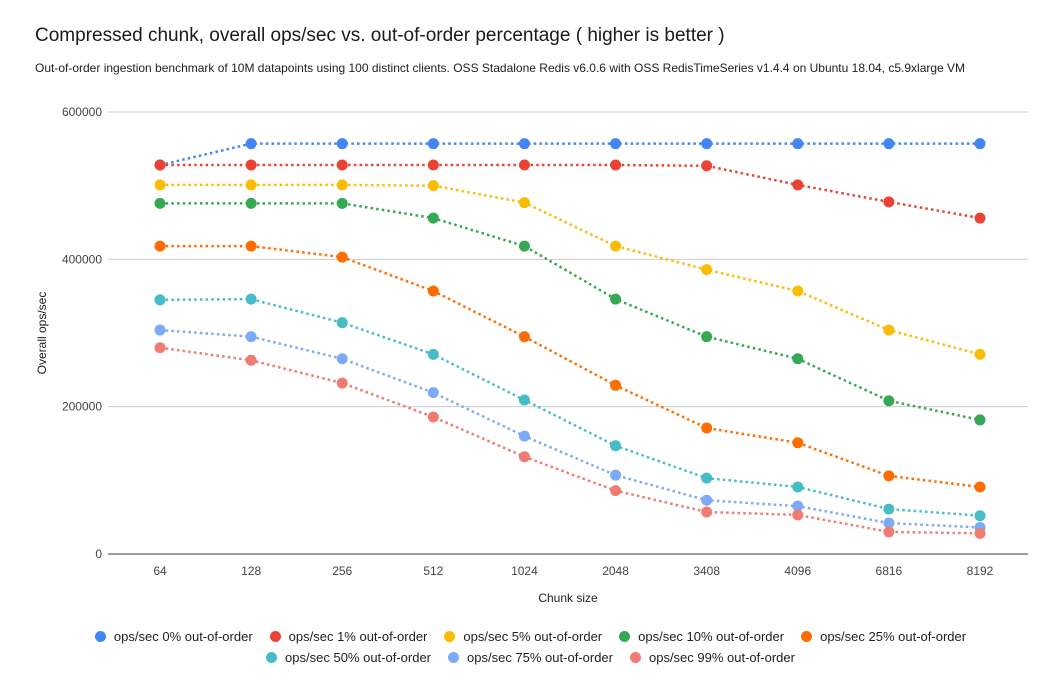 This screenshot has width=1061, height=697. I want to click on legend-item: ops/sec 0% out-of-order, so click(173, 636).